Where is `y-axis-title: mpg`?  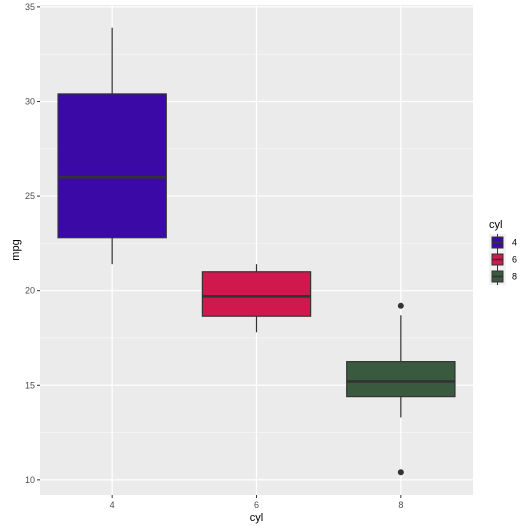 y-axis-title: mpg is located at coordinates (16, 249).